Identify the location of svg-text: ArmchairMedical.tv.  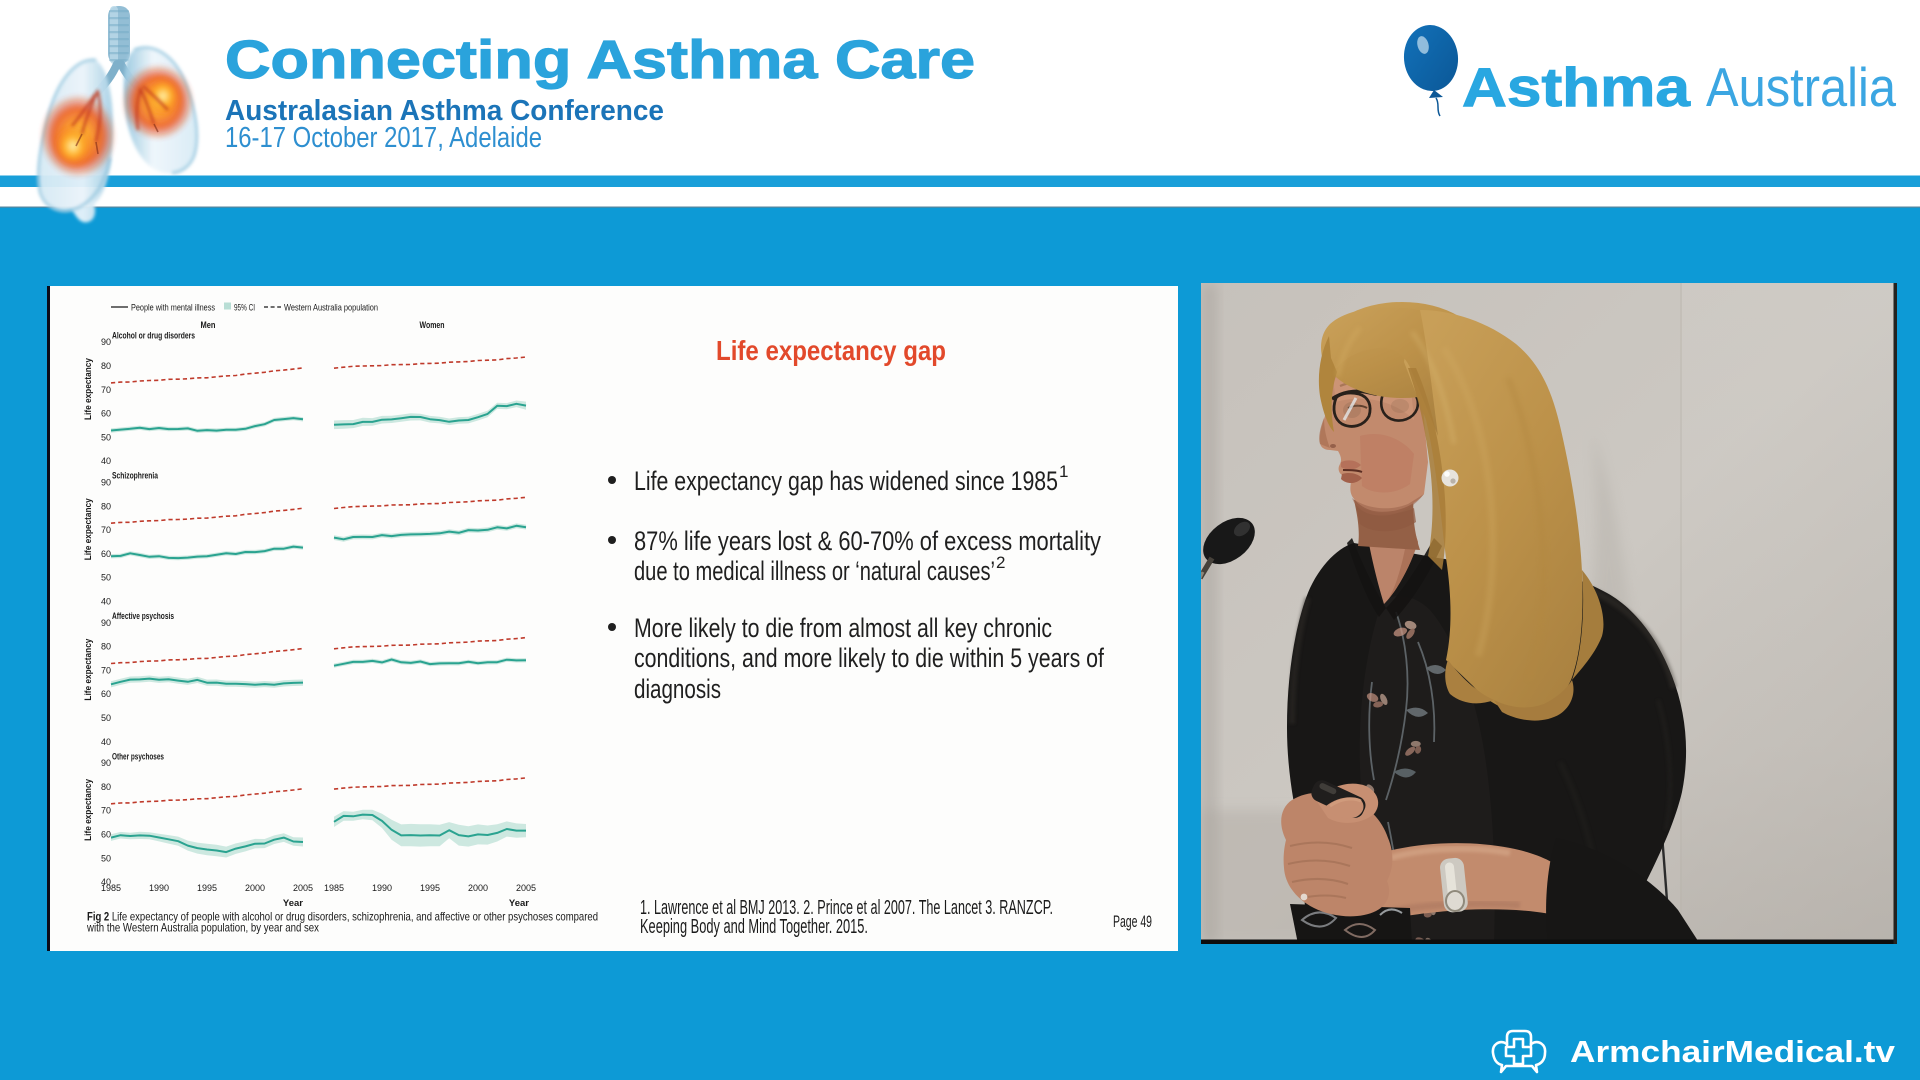
(1733, 1051).